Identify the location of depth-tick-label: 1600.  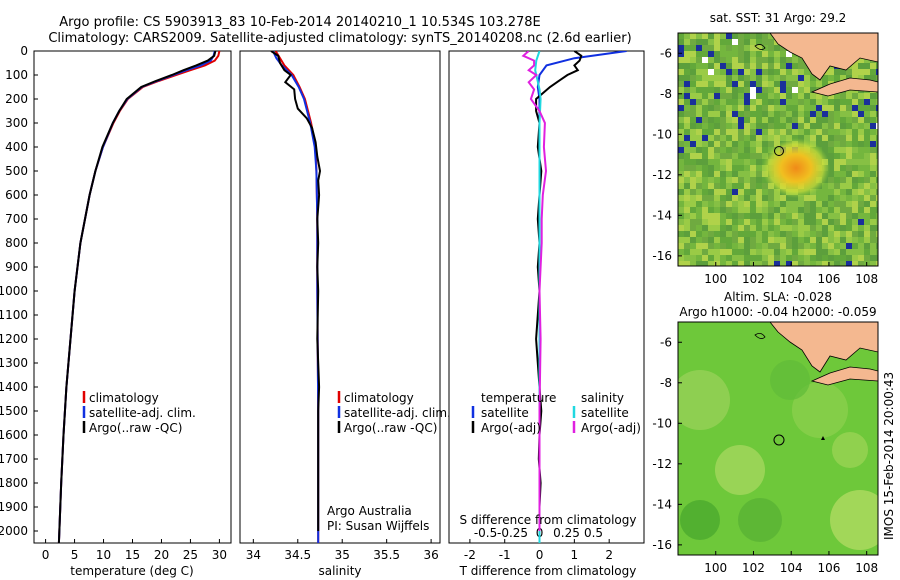
(14, 435).